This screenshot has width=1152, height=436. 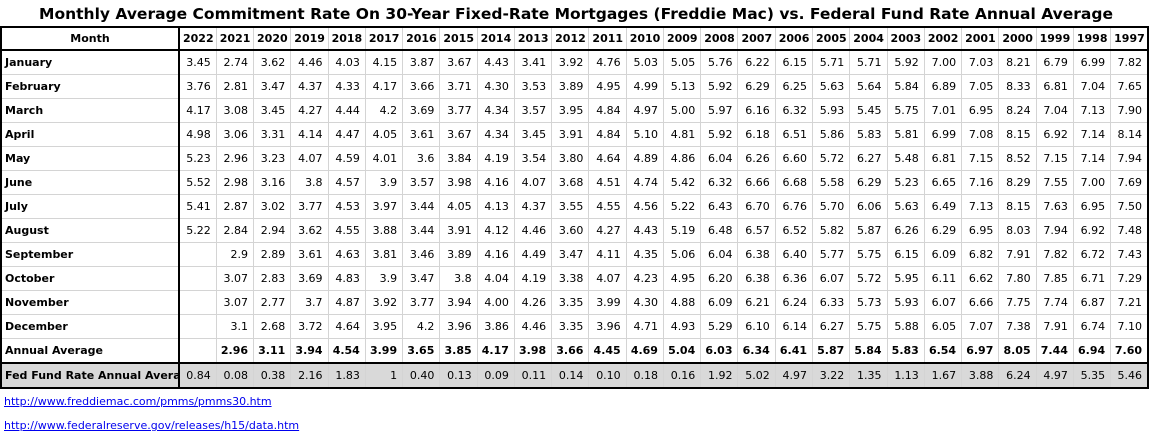 I want to click on rate-cell: 5.05, so click(x=682, y=62).